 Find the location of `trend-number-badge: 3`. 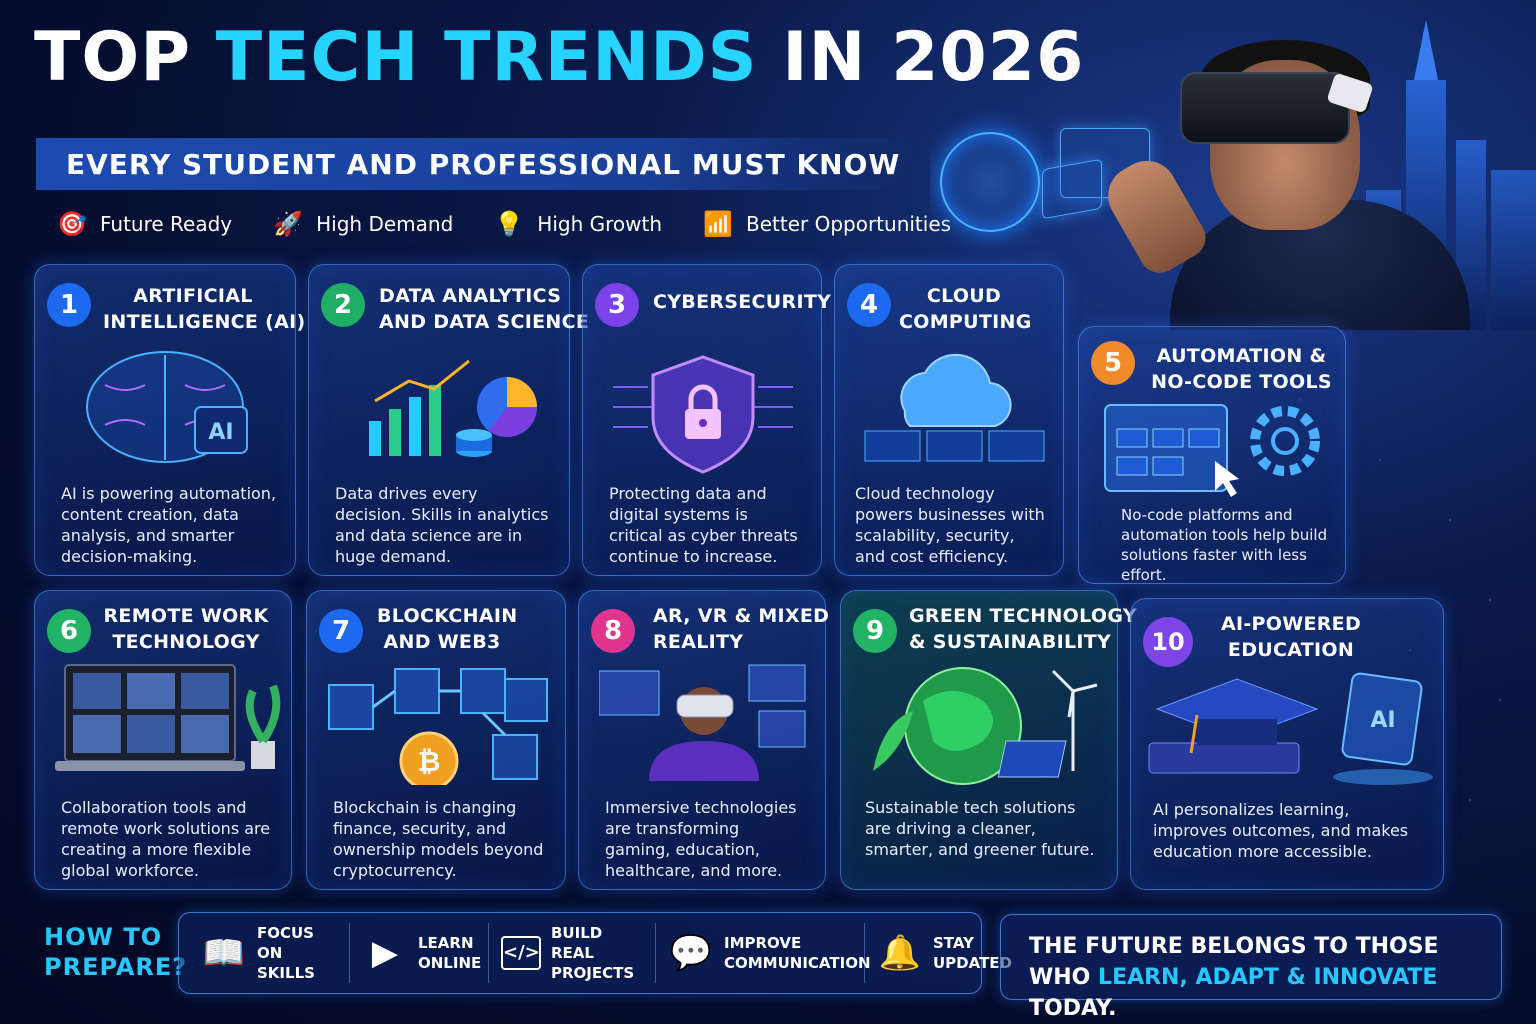

trend-number-badge: 3 is located at coordinates (617, 305).